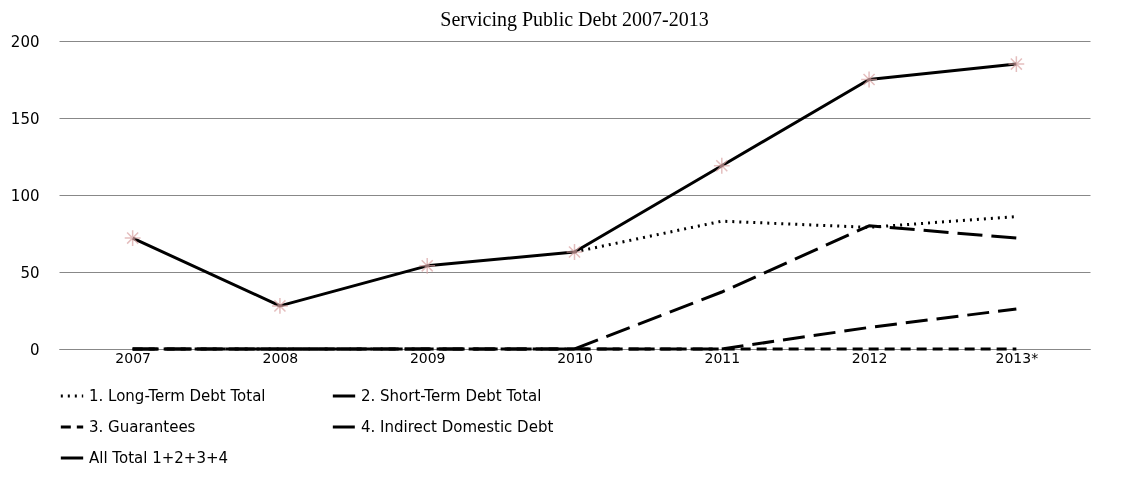 Image resolution: width=1122 pixels, height=496 pixels. What do you see at coordinates (869, 357) in the screenshot?
I see `x-tick-label: 2012` at bounding box center [869, 357].